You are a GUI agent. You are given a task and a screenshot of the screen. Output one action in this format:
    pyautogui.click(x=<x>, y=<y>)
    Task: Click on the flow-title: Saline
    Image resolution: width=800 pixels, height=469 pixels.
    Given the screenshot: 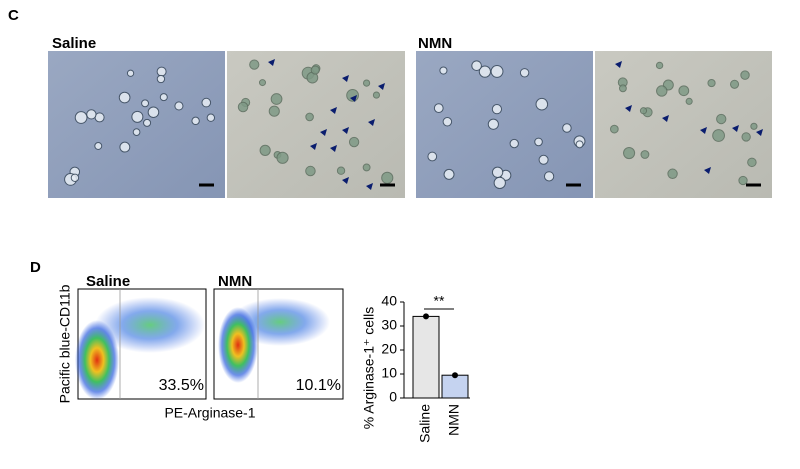 What is the action you would take?
    pyautogui.click(x=108, y=281)
    